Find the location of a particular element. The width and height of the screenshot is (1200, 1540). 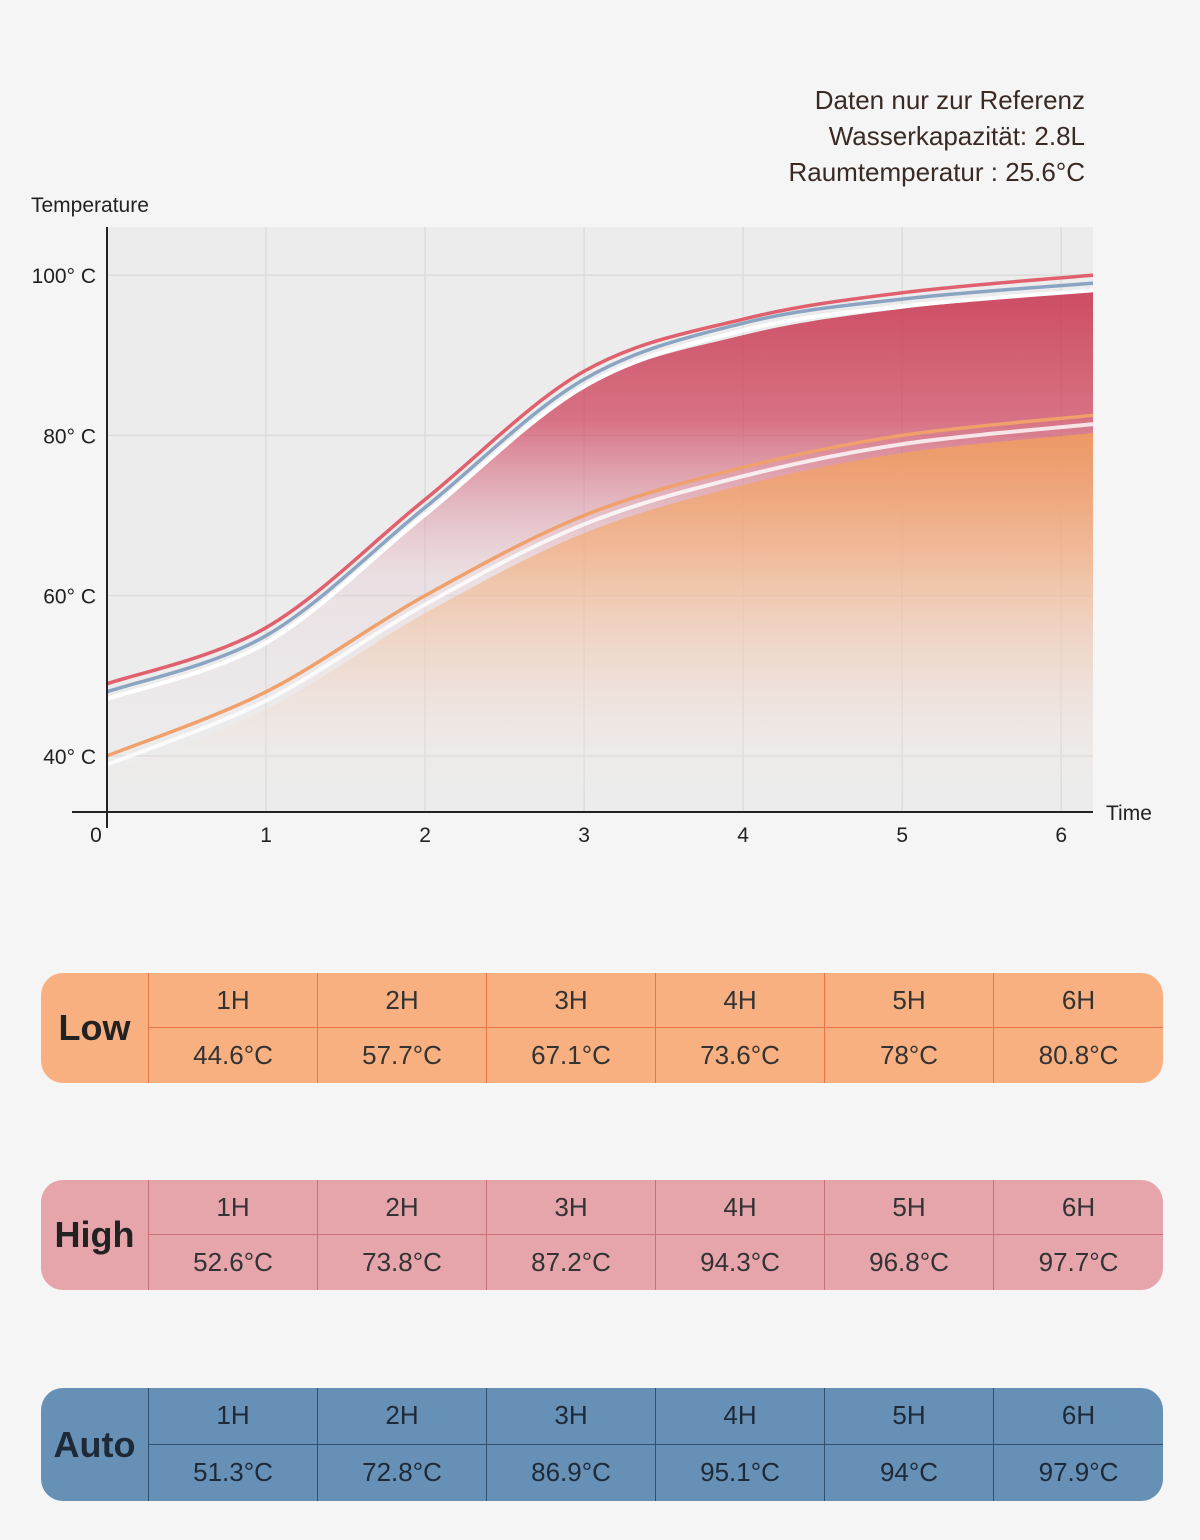

y-tick-label: 60° C is located at coordinates (69, 597).